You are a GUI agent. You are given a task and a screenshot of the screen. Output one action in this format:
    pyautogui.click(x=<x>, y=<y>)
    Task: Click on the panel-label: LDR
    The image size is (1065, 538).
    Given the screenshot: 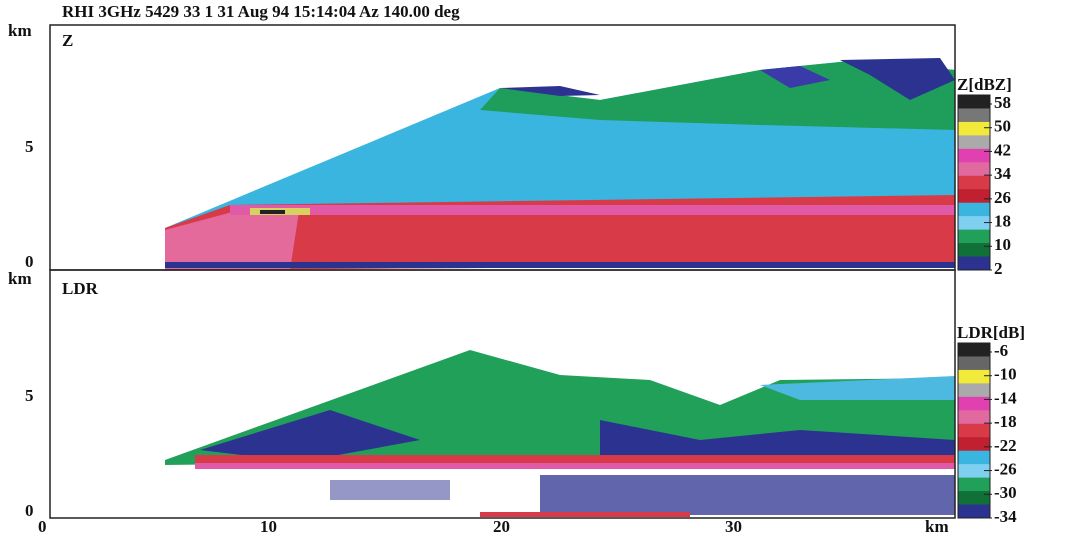 What is the action you would take?
    pyautogui.click(x=80, y=288)
    